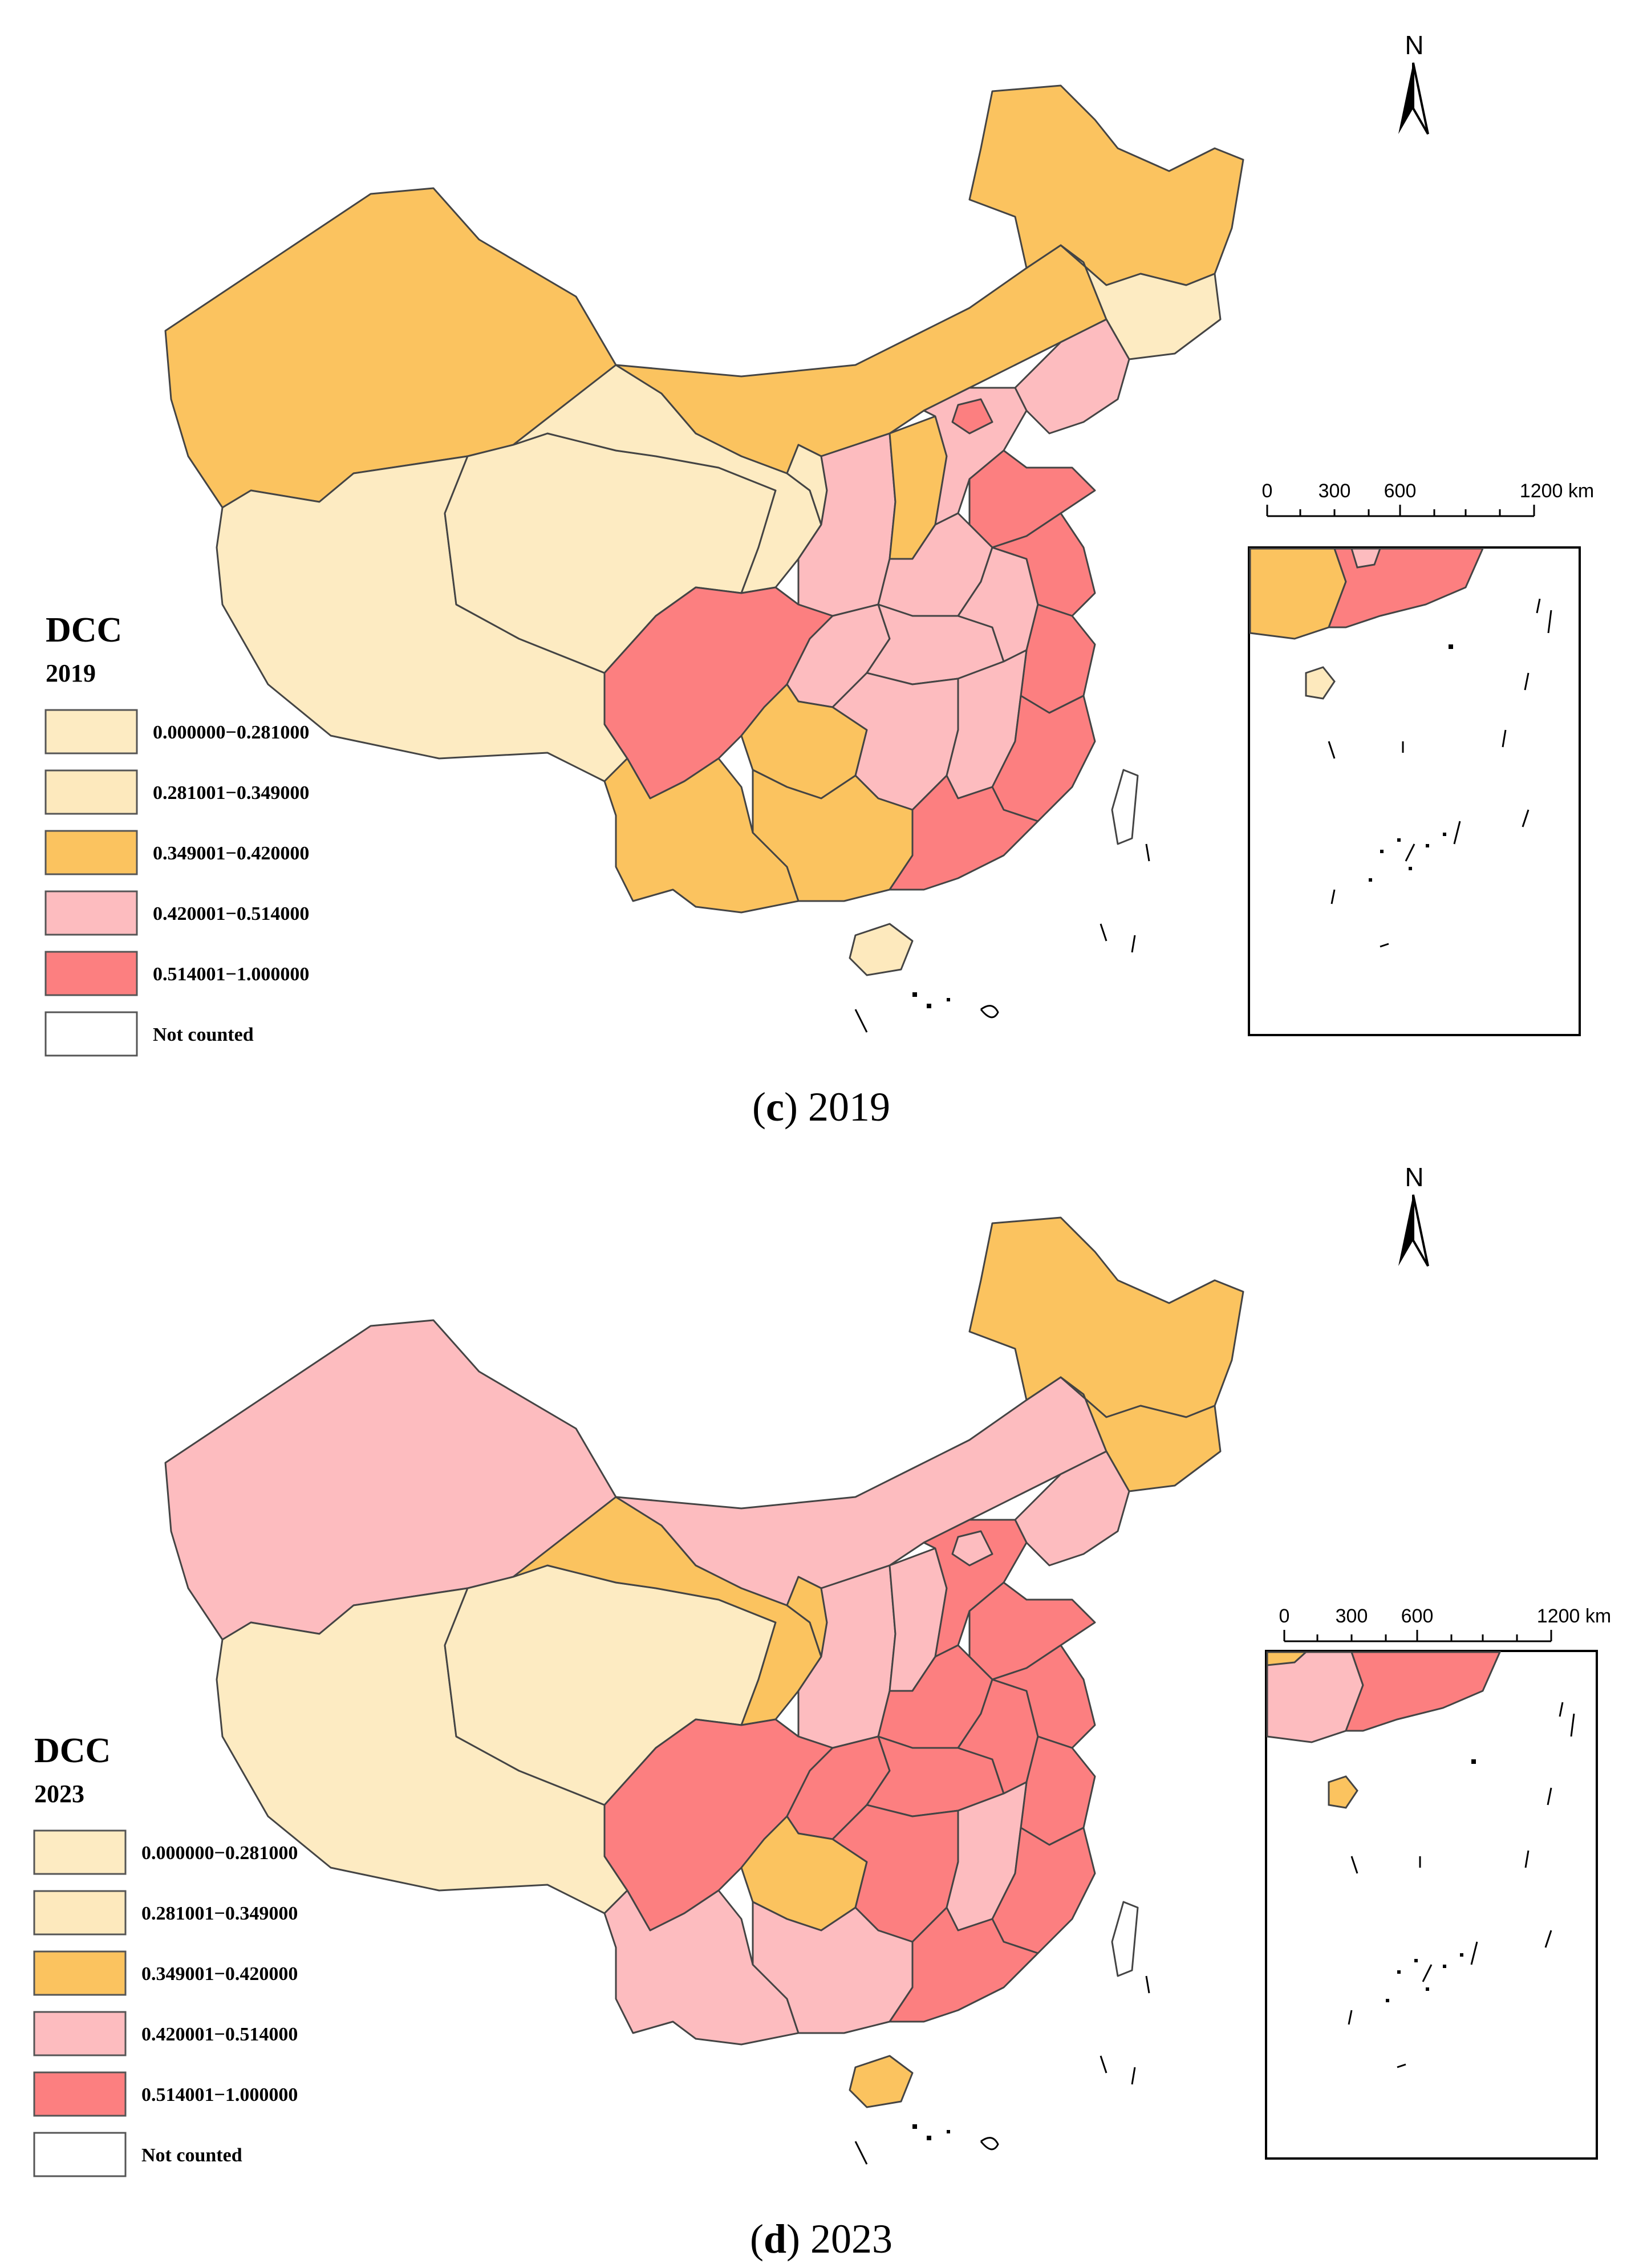 The image size is (1643, 2268). I want to click on caption-letter: d, so click(775, 2239).